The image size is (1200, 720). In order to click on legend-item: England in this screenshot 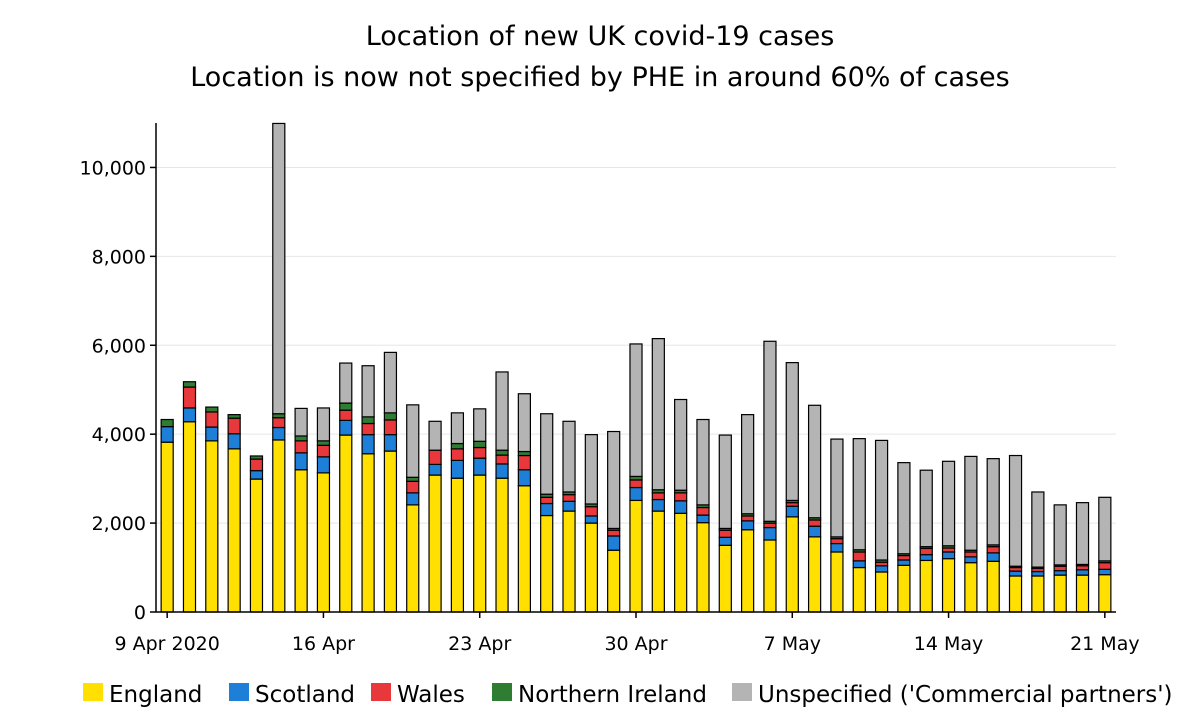, I will do `click(142, 695)`.